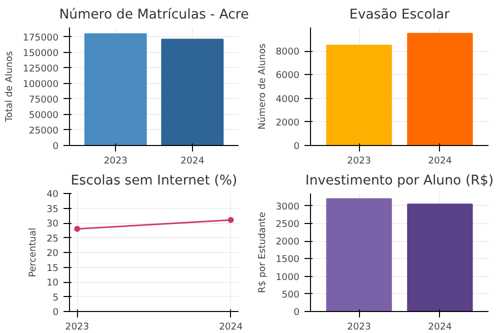 The image size is (500, 333). What do you see at coordinates (52, 283) in the screenshot?
I see `y-tick-label: 10` at bounding box center [52, 283].